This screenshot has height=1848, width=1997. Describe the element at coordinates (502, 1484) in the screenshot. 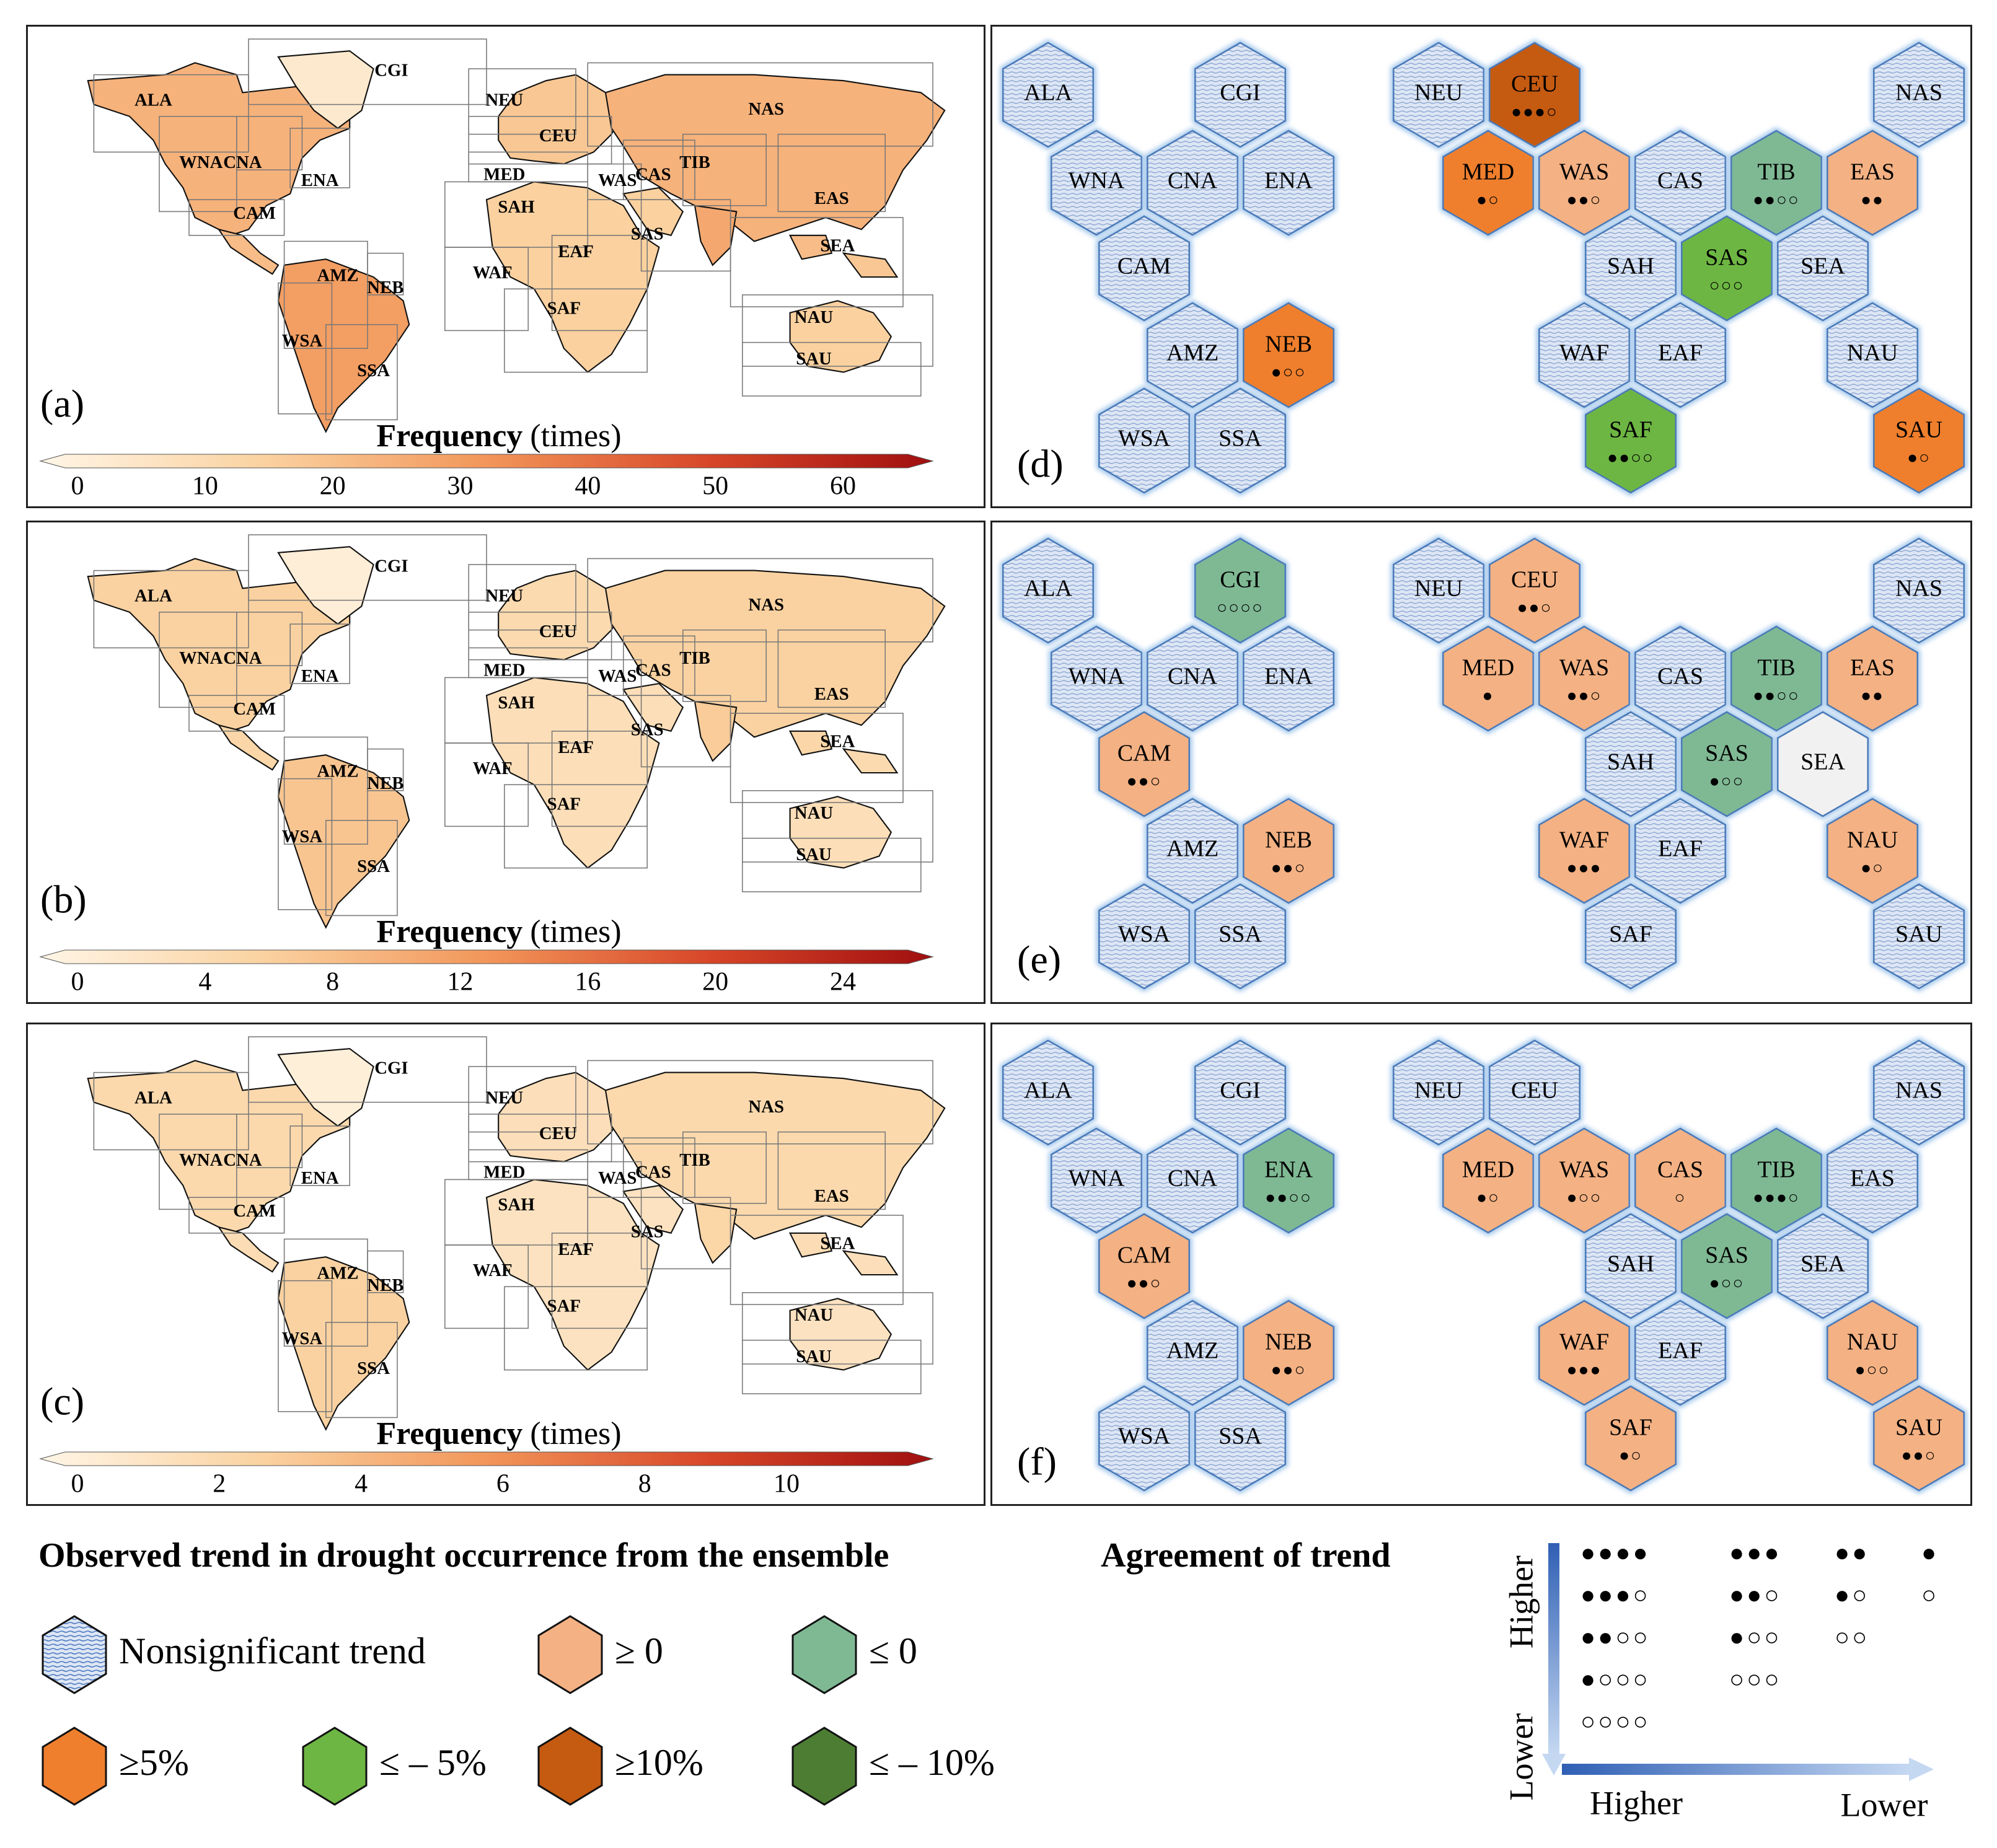

I see `colorbar-tick: 6` at that location.